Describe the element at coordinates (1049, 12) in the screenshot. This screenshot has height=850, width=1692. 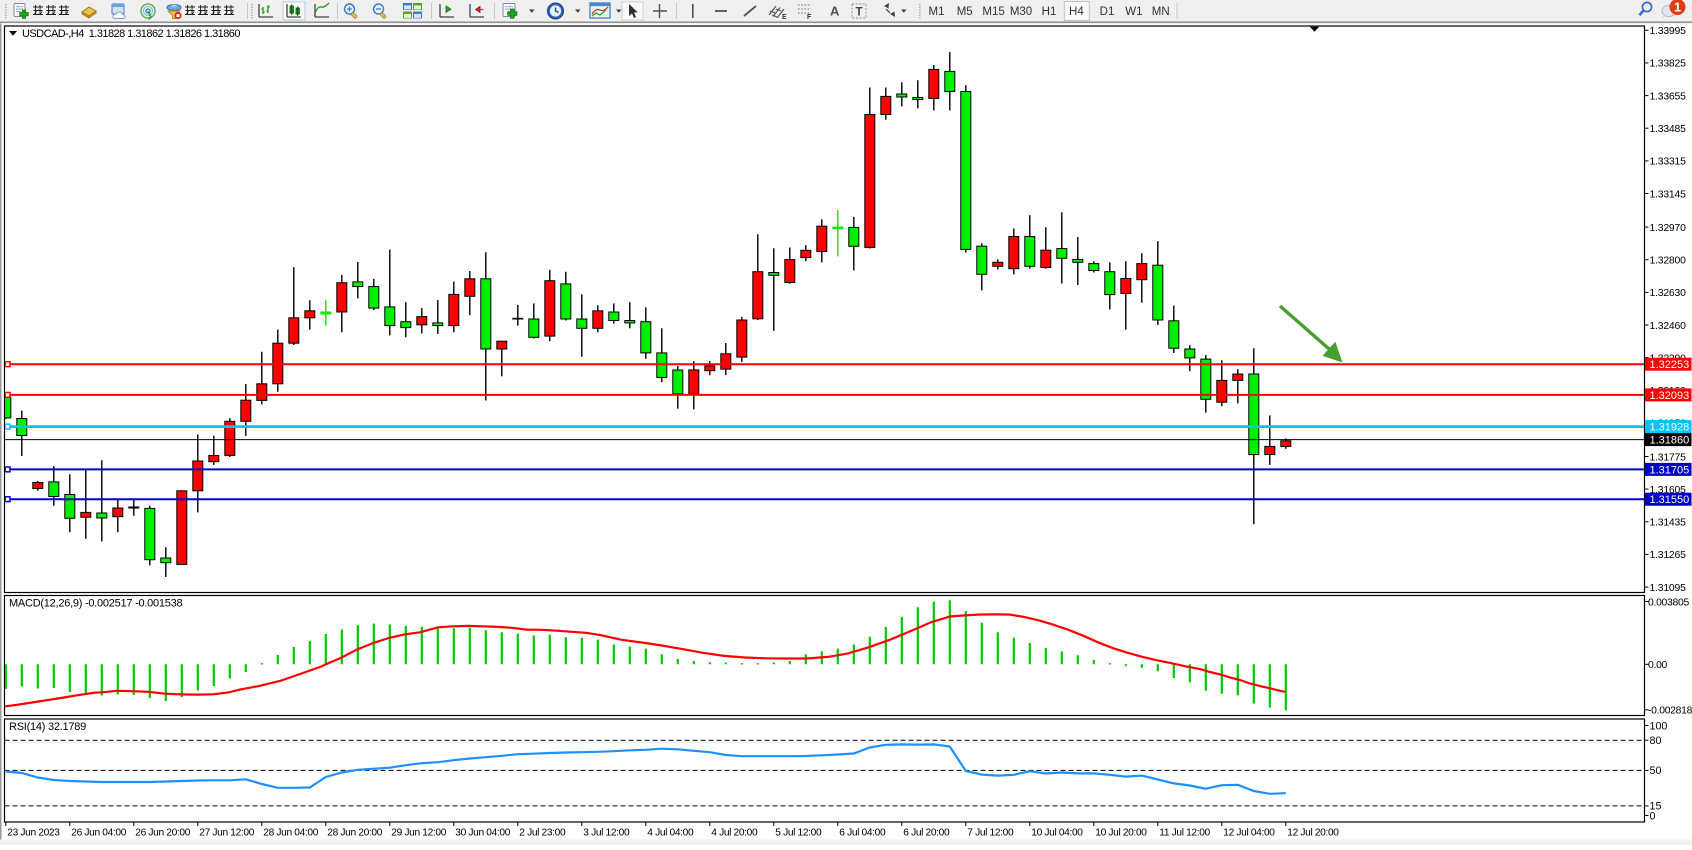
I see `svg-text: H1` at that location.